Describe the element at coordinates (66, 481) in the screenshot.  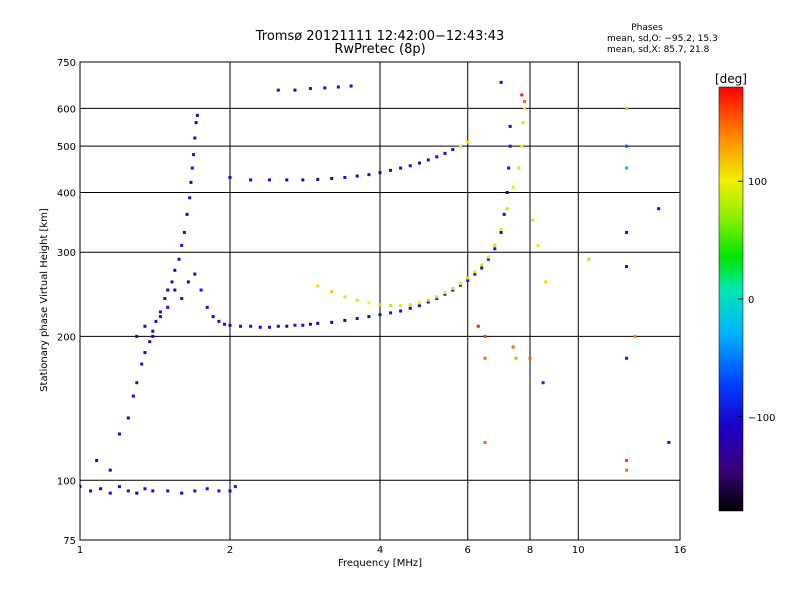
I see `y-tick-label: 100` at that location.